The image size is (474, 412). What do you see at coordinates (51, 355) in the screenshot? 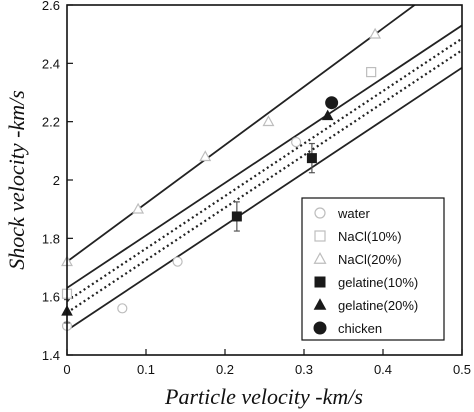
I see `y-tick-label: 1.4` at bounding box center [51, 355].